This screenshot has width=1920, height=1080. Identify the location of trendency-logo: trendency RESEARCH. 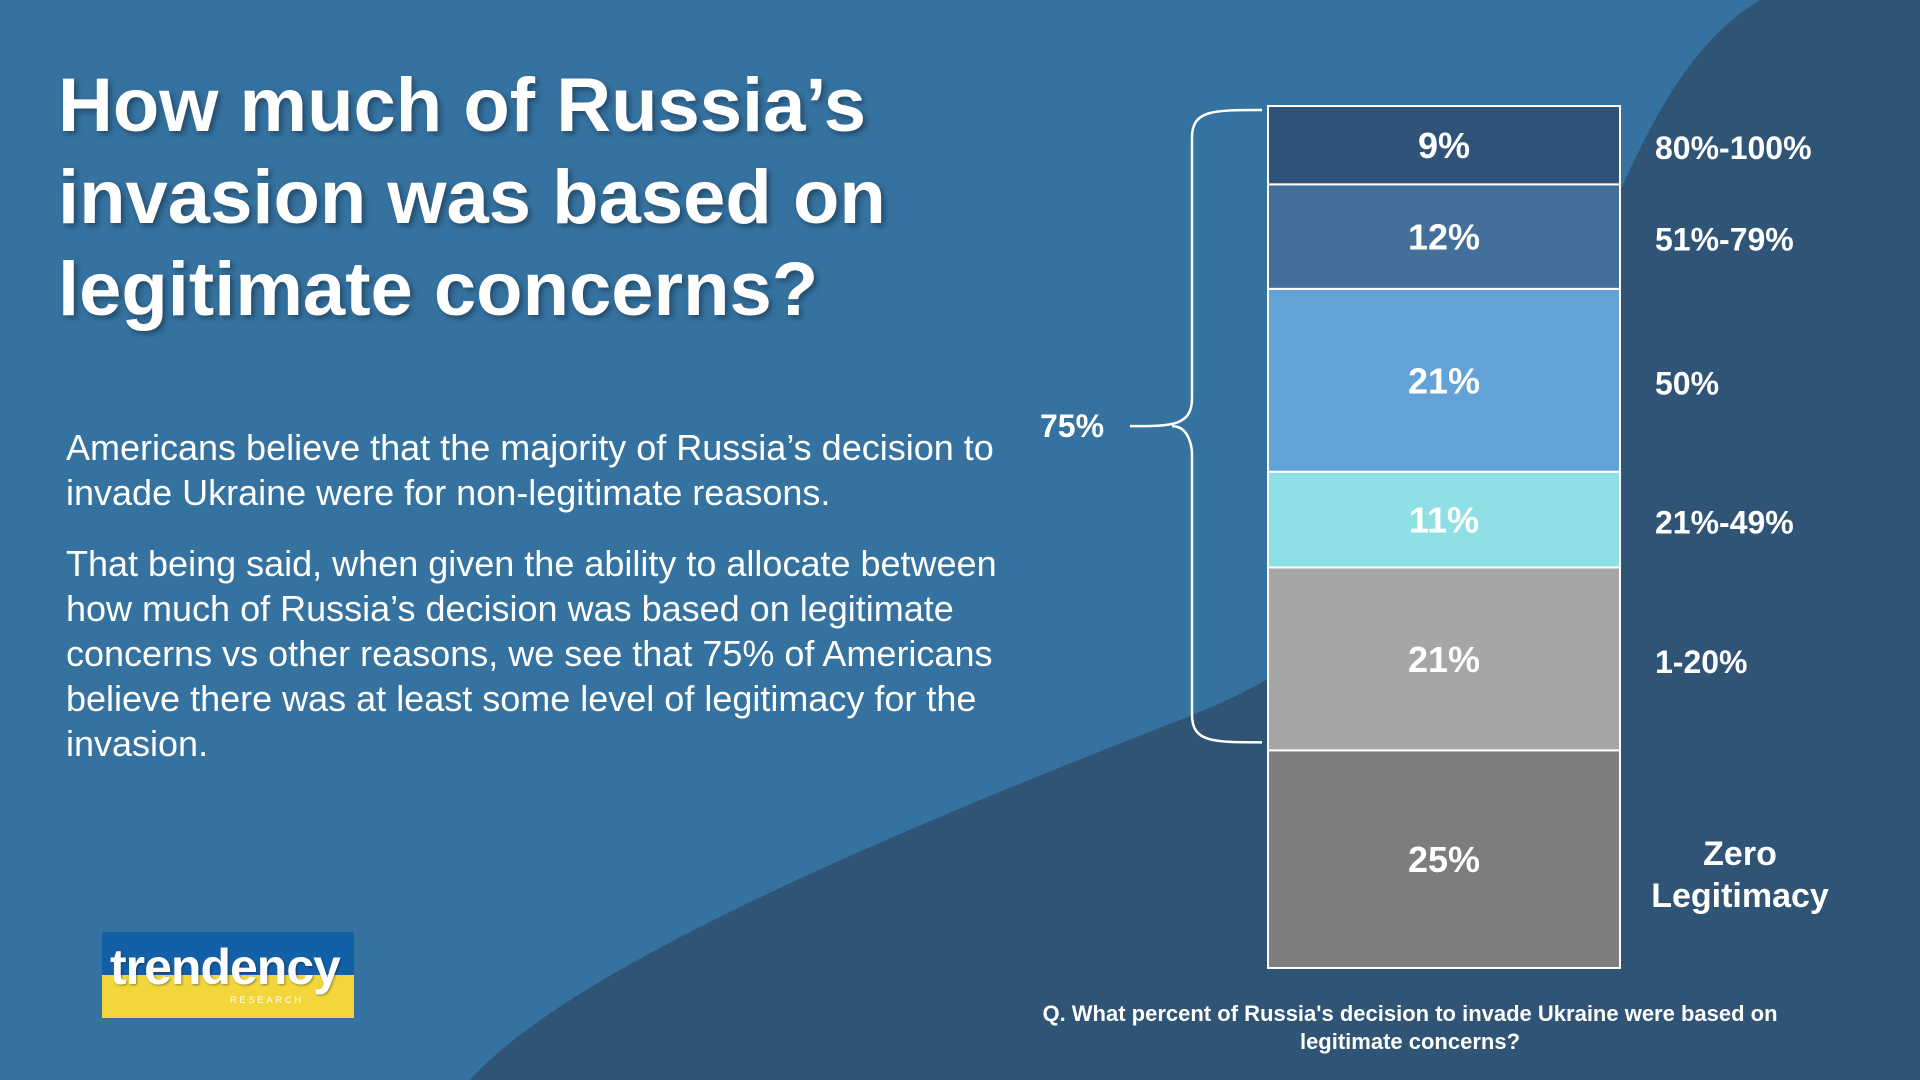
(228, 975).